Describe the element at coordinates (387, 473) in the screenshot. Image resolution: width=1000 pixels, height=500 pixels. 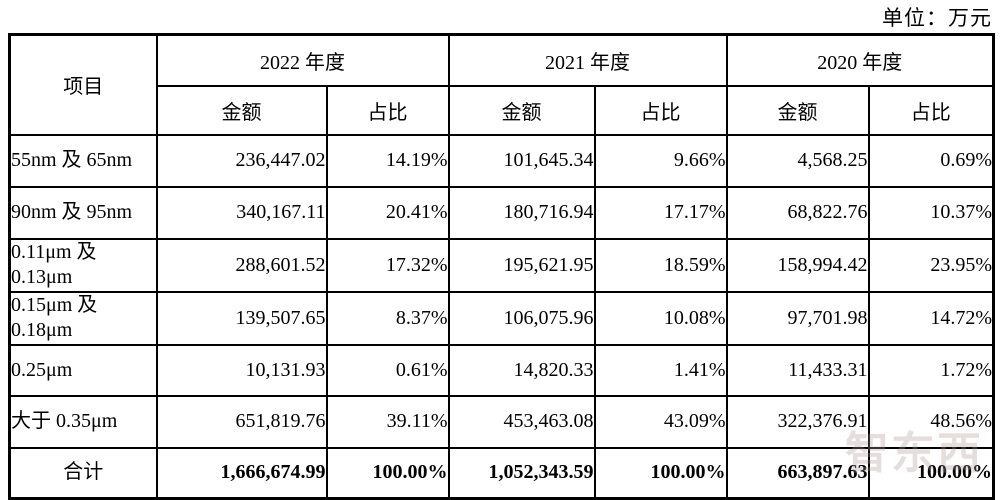
I see `total-share-2022: 100.00%` at that location.